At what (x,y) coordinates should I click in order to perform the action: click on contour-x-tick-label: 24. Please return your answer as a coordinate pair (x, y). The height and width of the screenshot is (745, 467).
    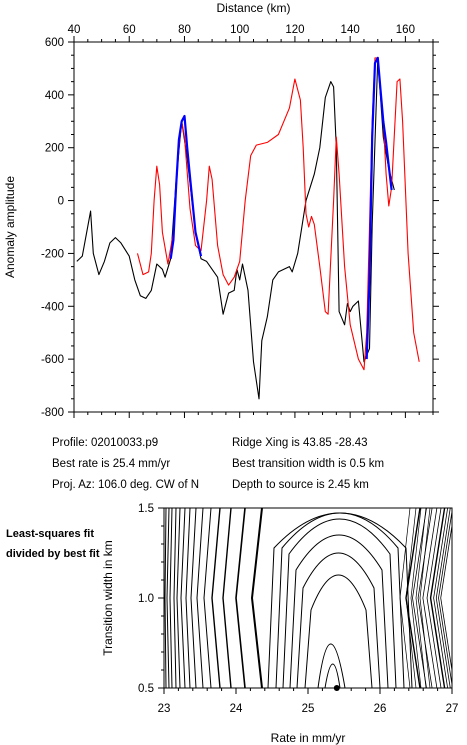
    Looking at the image, I should click on (236, 709).